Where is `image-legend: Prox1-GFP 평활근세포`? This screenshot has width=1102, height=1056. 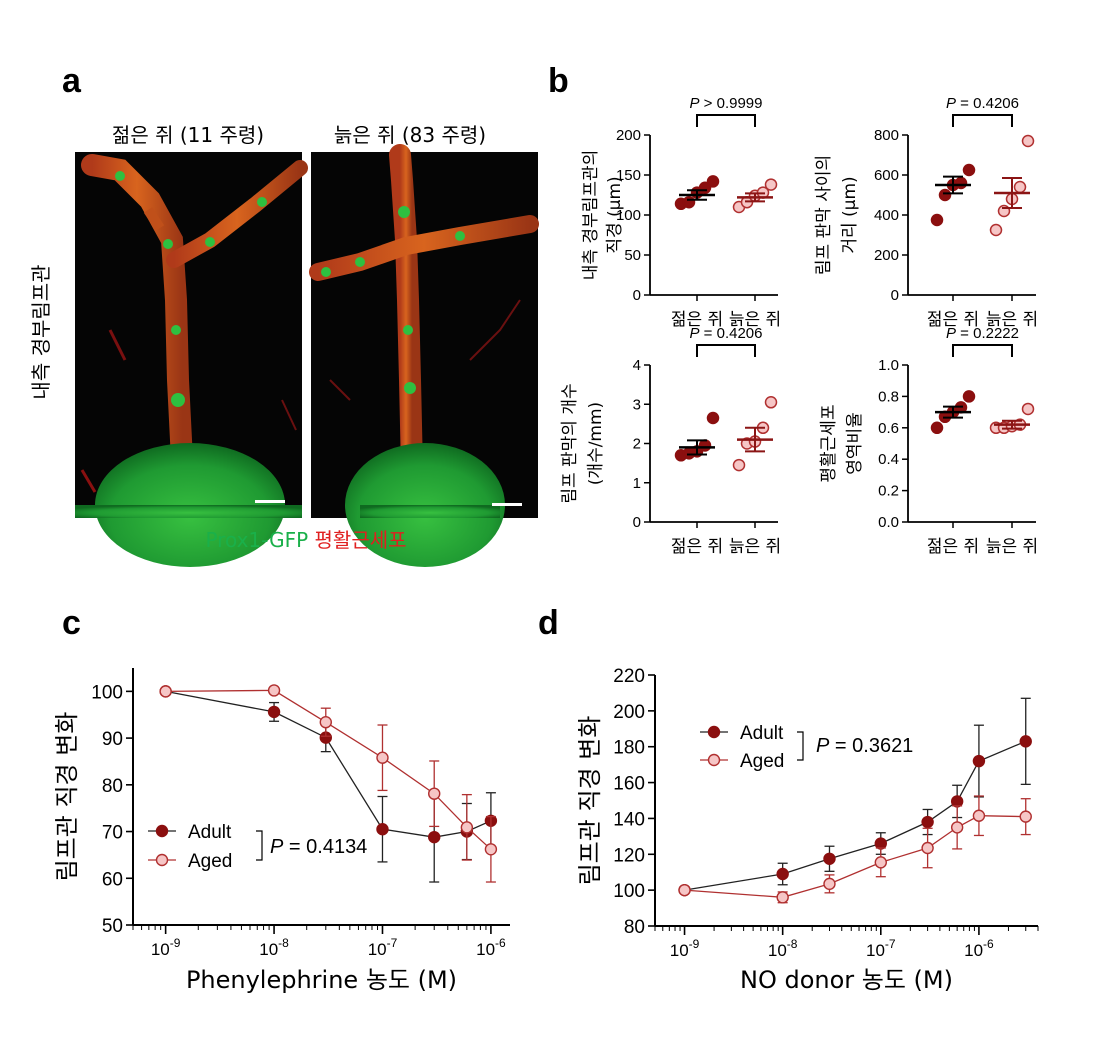
image-legend: Prox1-GFP 평활근세포 is located at coordinates (305, 540).